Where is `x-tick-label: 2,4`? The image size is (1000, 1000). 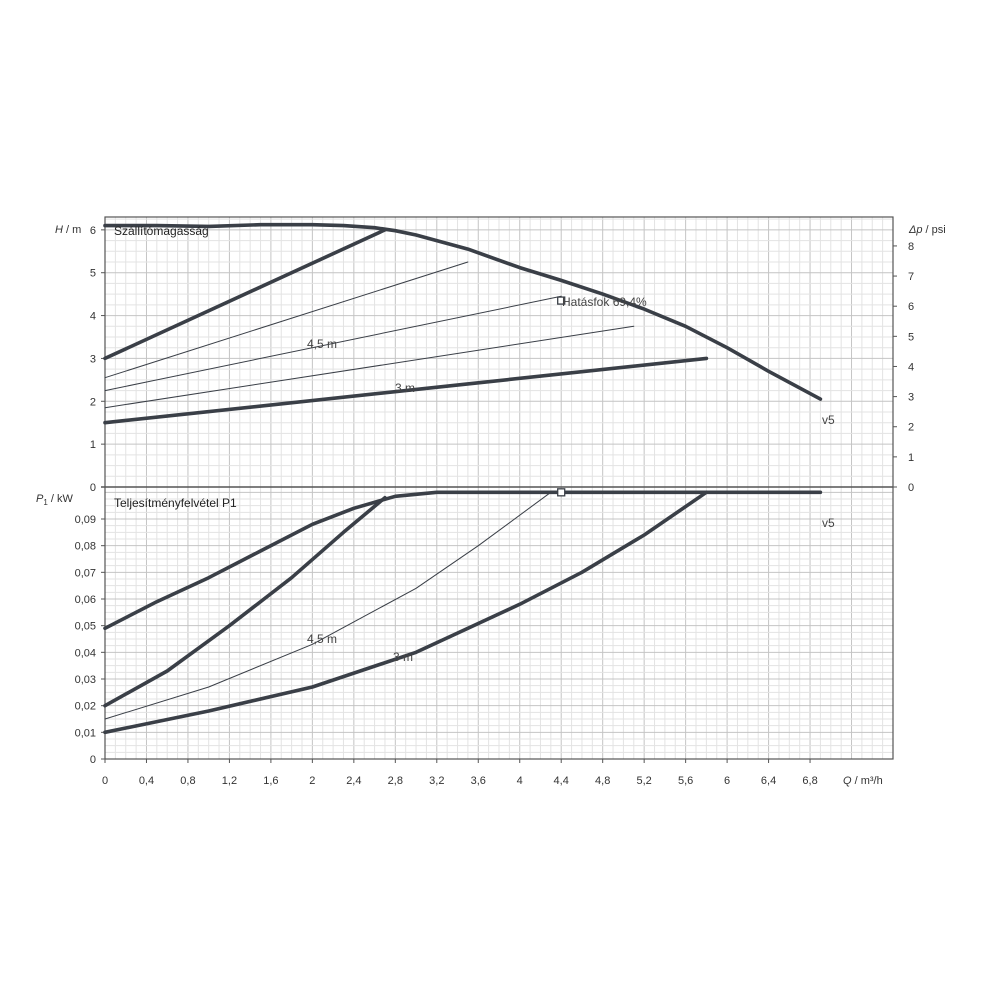 x-tick-label: 2,4 is located at coordinates (353, 781).